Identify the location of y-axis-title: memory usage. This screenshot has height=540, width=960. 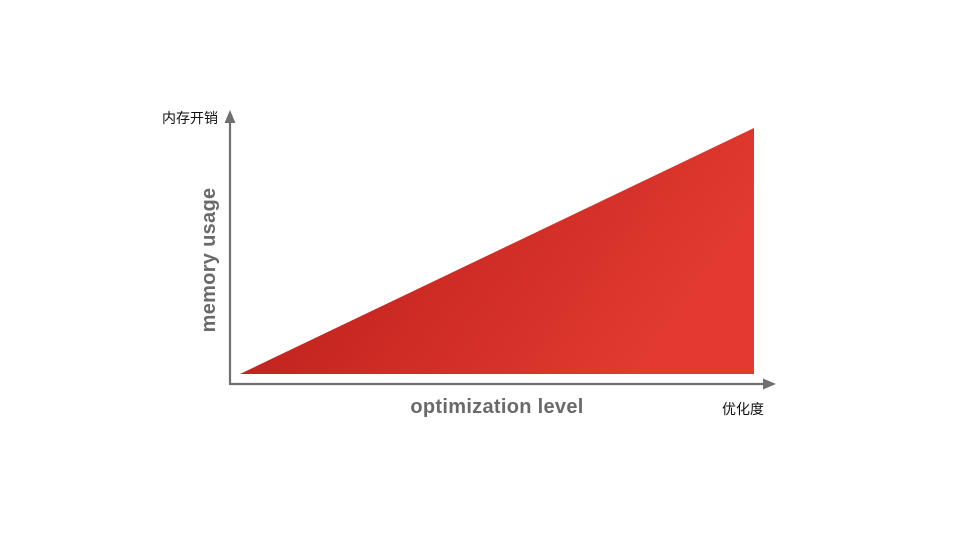
(209, 260).